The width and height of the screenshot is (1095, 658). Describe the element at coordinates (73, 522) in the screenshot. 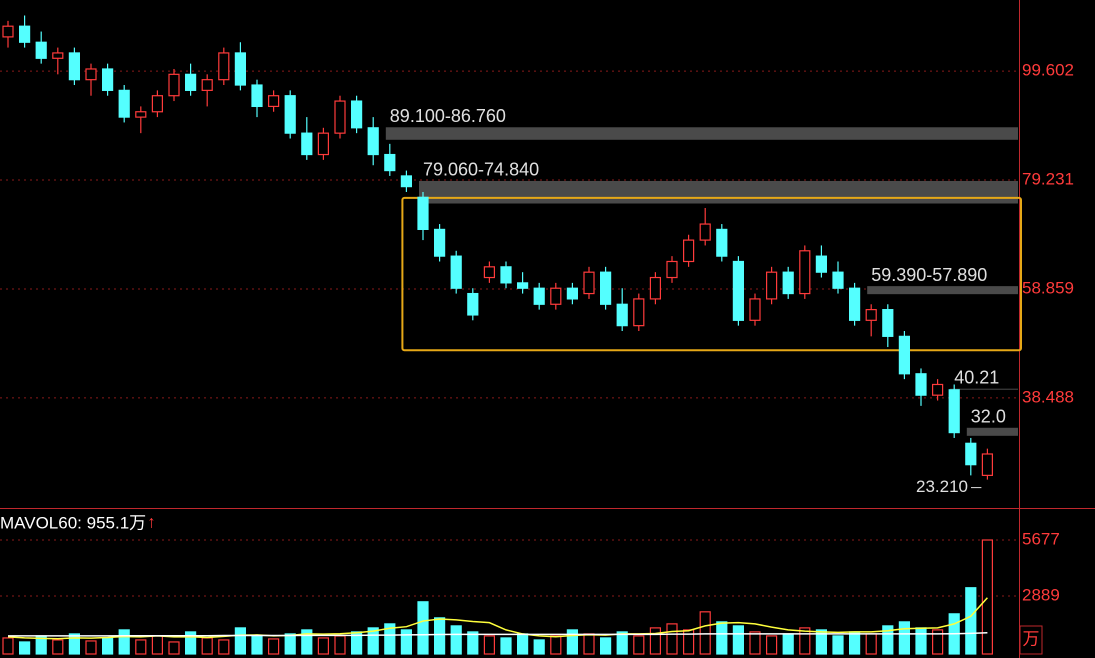

I see `volume-indicator-label: MAVOL60: 955.1万` at that location.